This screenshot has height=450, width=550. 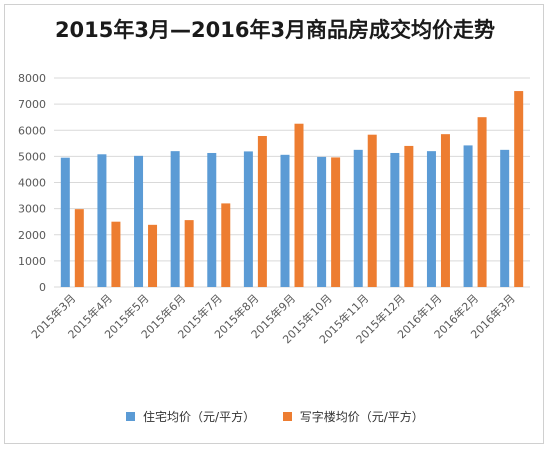 I want to click on y-axis-ticks: 0 1000 2000 3000 4000 5000 6000 7000 8000, so click(x=32, y=183).